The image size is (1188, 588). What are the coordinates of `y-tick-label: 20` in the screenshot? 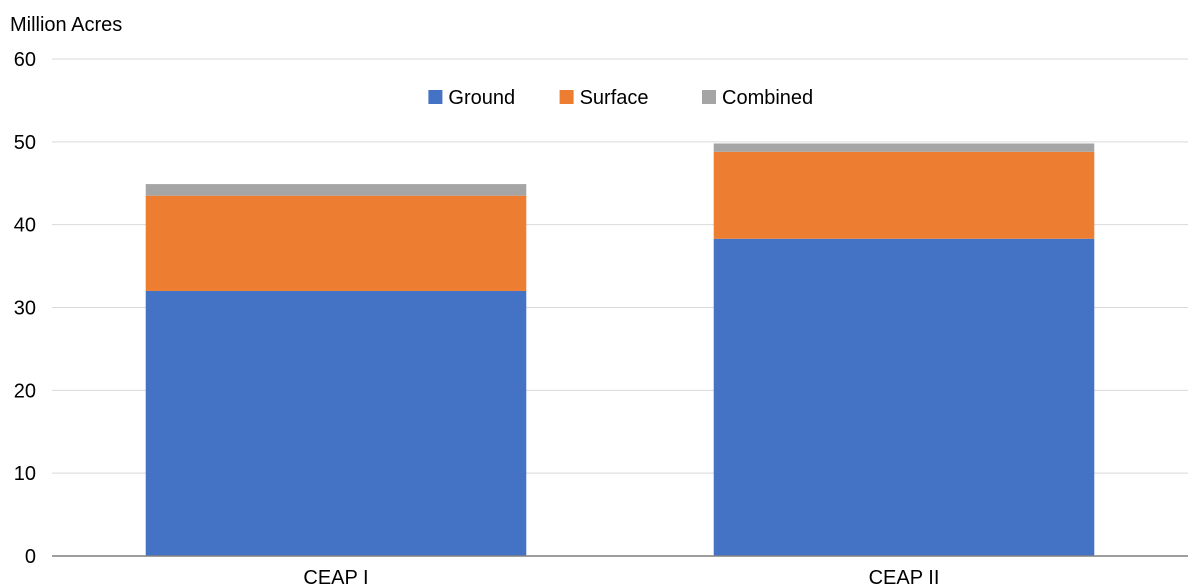 It's located at (25, 391).